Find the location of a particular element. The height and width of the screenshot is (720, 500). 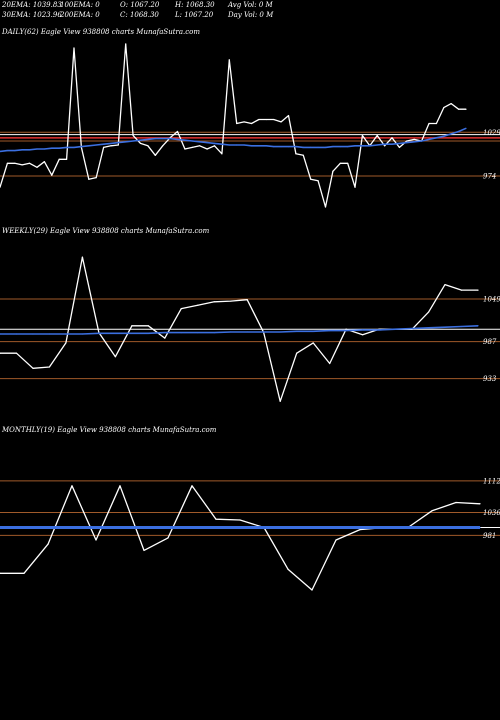

daily-tick-label: 974 is located at coordinates (489, 177).